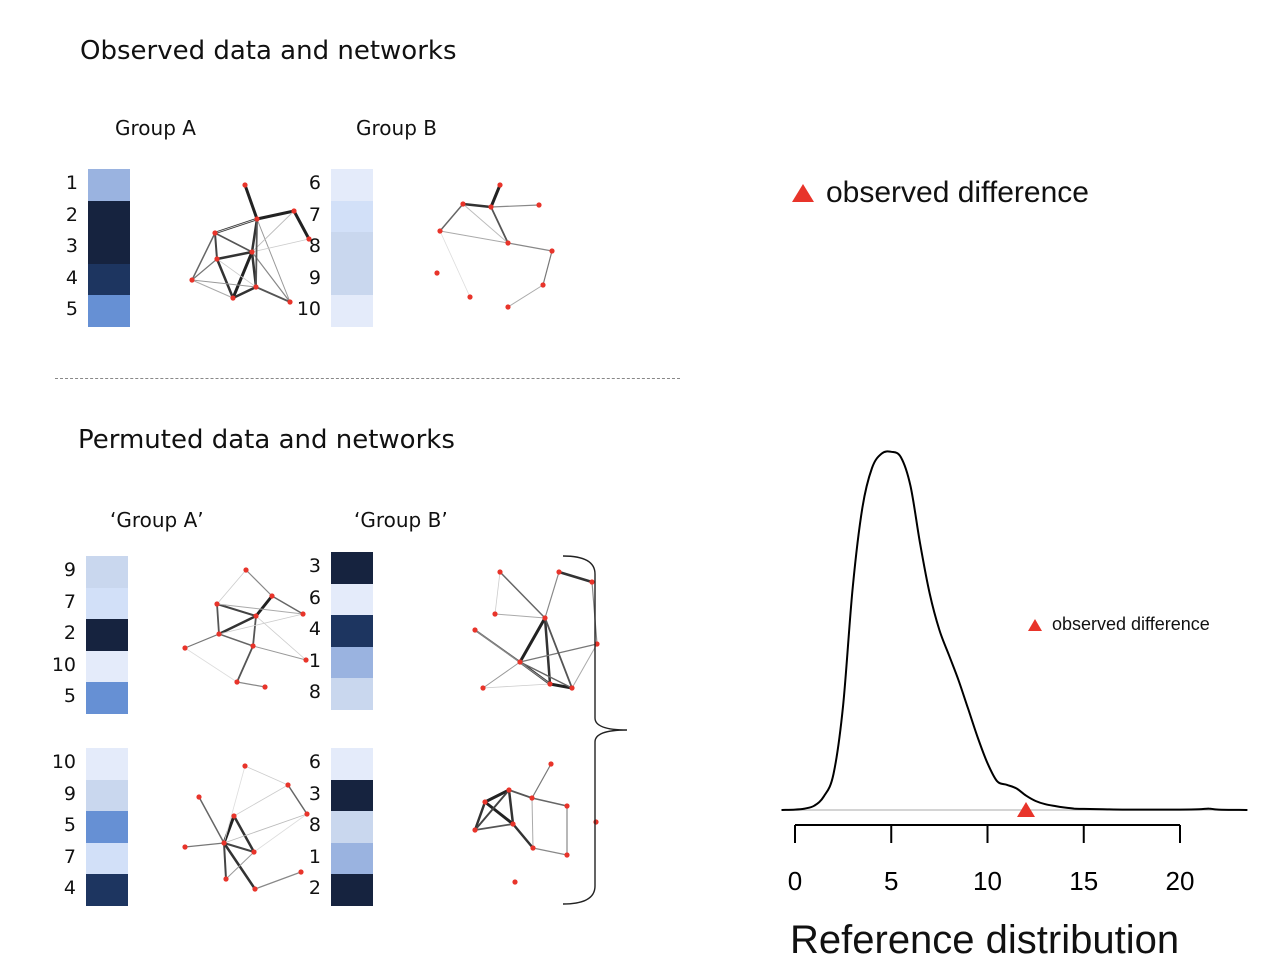  What do you see at coordinates (795, 881) in the screenshot?
I see `x-tick-label: 0` at bounding box center [795, 881].